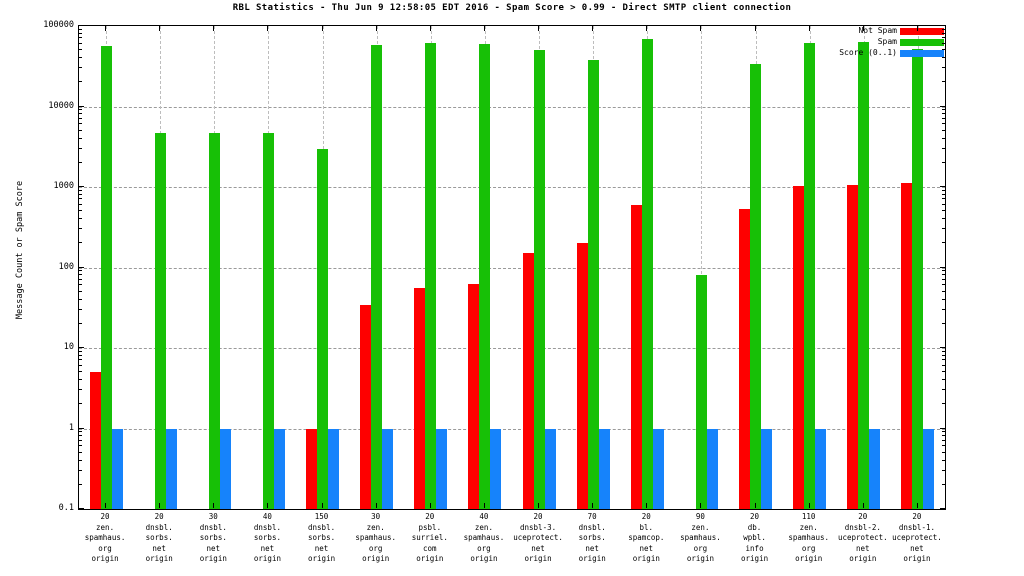 The width and height of the screenshot is (1024, 576). Describe the element at coordinates (922, 42) in the screenshot. I see `legend-swatch` at that location.